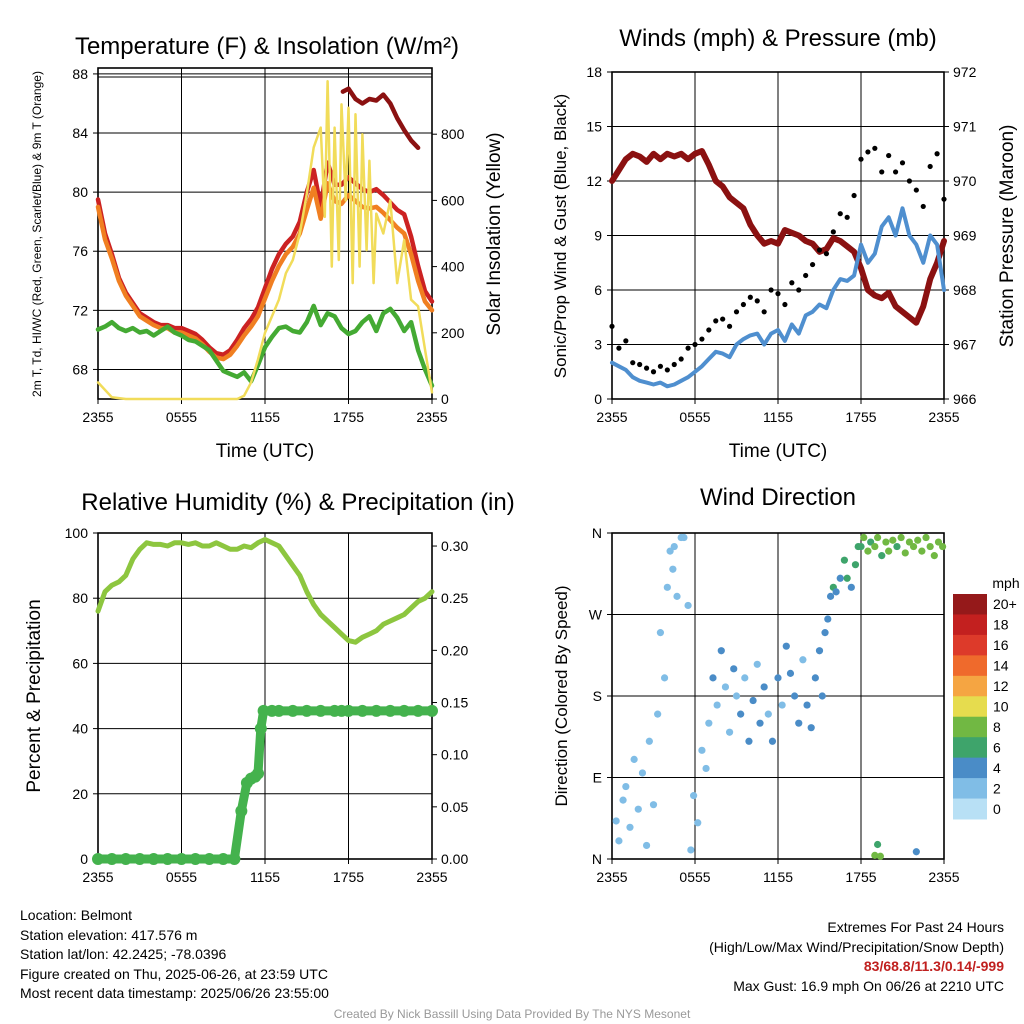 The width and height of the screenshot is (1024, 1024). What do you see at coordinates (997, 747) in the screenshot?
I see `colorbar-label: 6` at bounding box center [997, 747].